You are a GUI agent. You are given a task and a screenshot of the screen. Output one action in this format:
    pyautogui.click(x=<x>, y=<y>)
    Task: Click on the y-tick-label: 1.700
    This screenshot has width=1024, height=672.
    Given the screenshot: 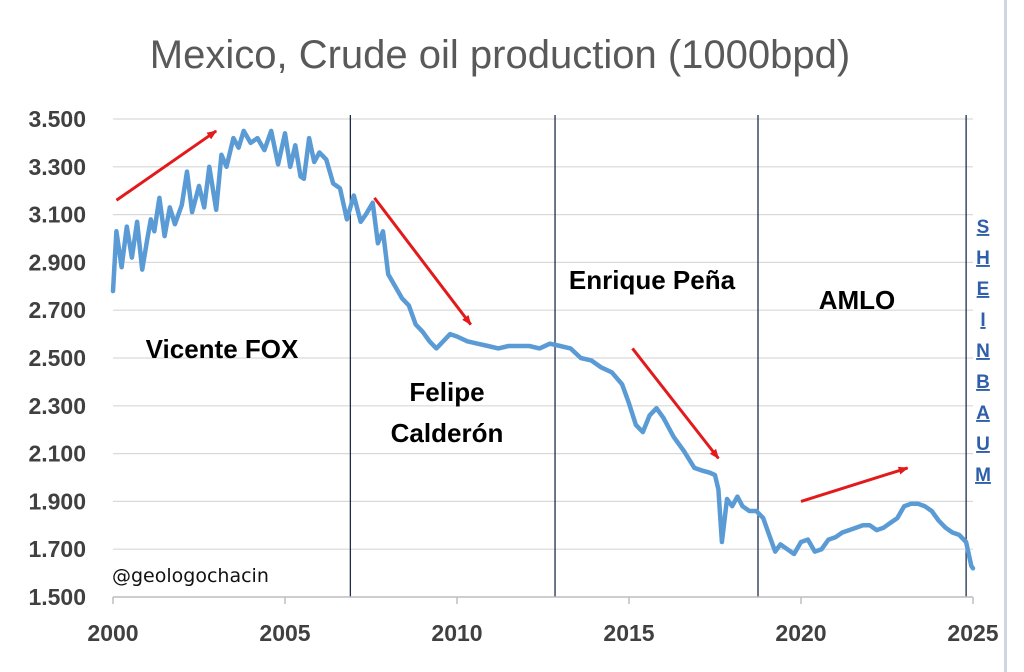 What is the action you would take?
    pyautogui.click(x=57, y=549)
    